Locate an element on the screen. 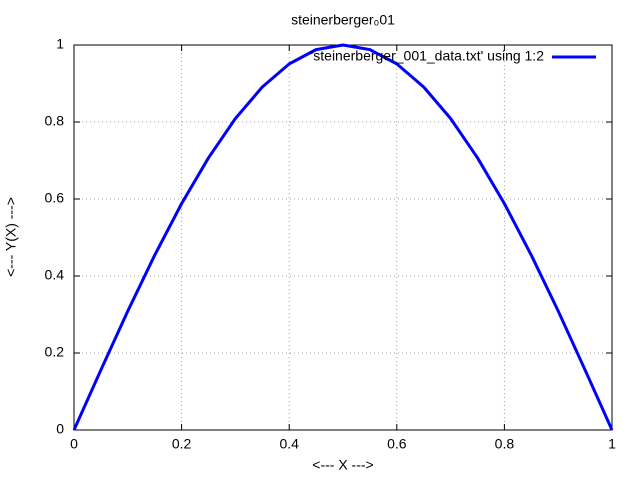  x-tick-label: 1 is located at coordinates (612, 444).